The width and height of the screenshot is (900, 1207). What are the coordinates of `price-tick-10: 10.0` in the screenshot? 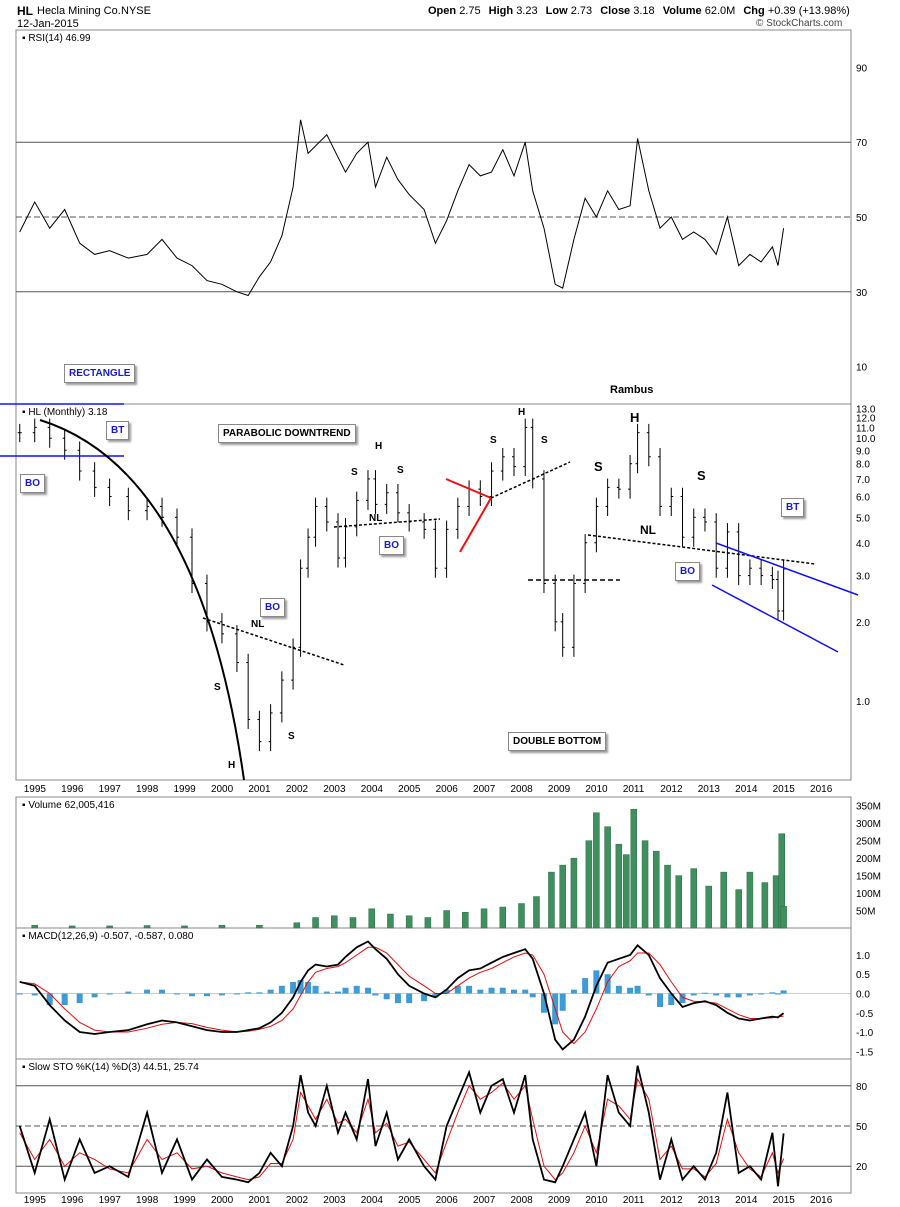 It's located at (866, 439).